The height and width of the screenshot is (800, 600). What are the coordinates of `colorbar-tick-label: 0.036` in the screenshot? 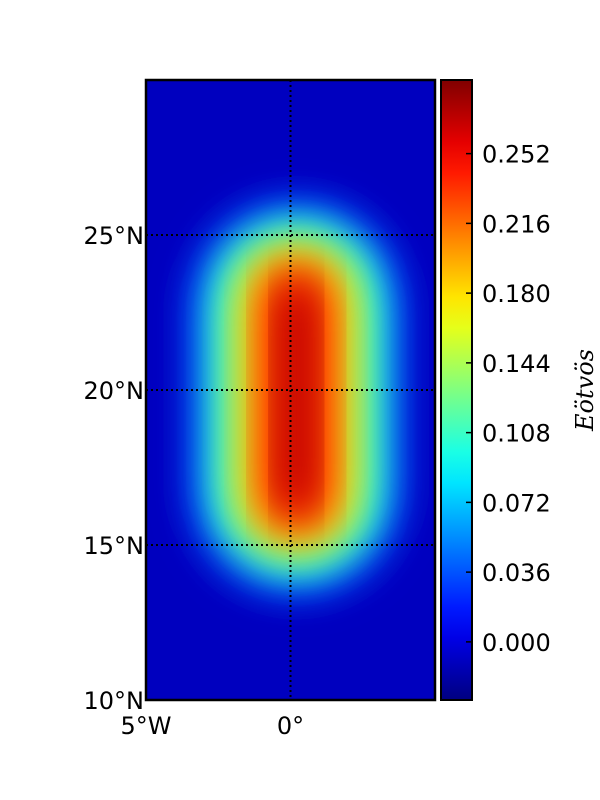 It's located at (516, 573).